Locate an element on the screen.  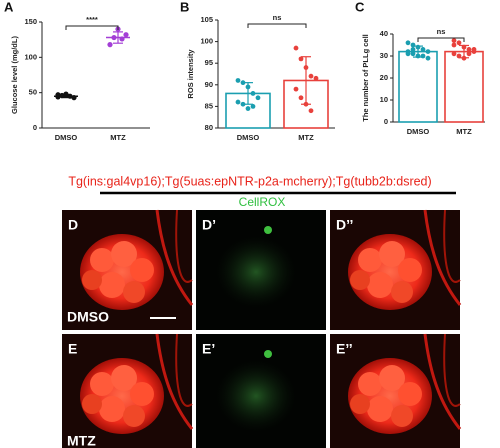
y-tick-label: 80 is located at coordinates (209, 127).